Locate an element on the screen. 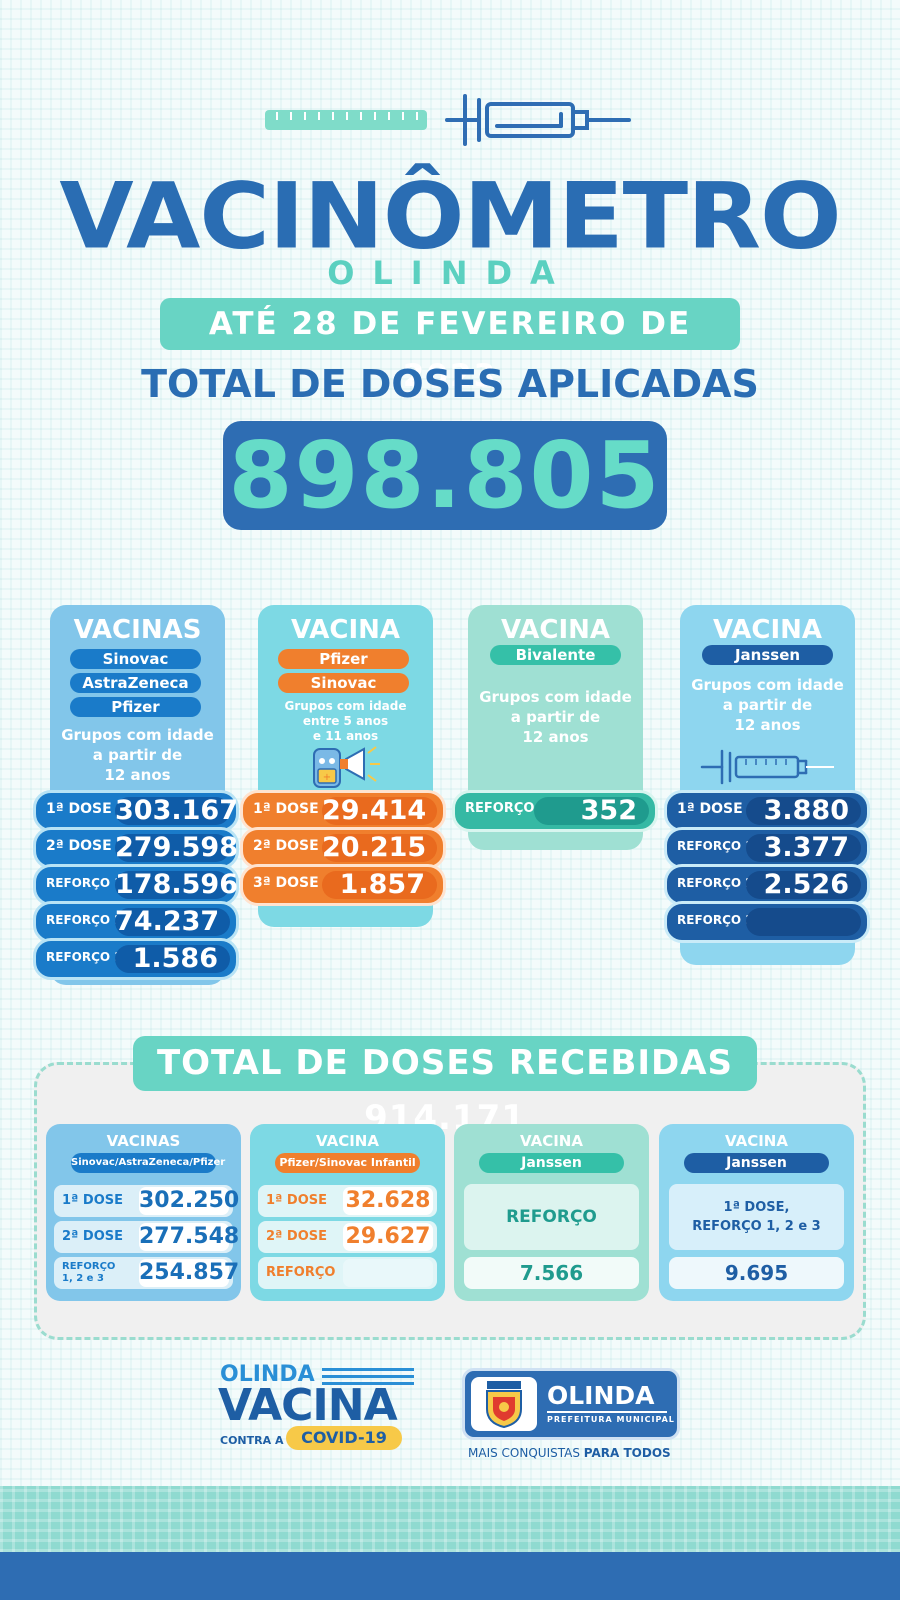  vaccine-pill: Sinovac/AstraZeneca/Pfizer is located at coordinates (148, 1163).